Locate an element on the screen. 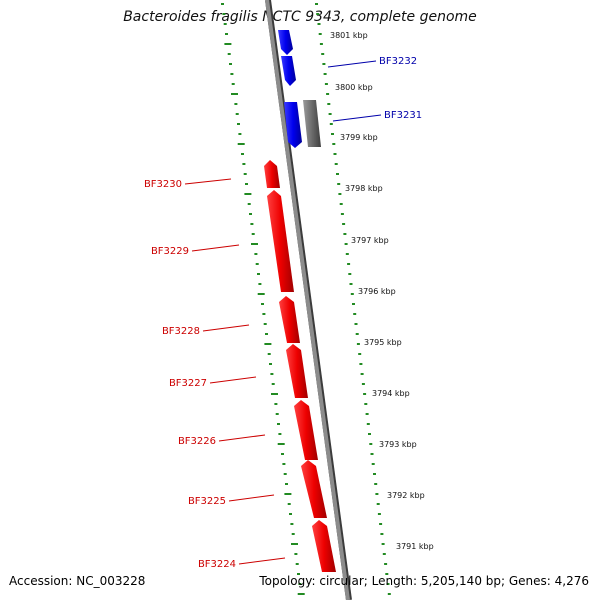 Image resolution: width=600 pixels, height=600 pixels. leader-line-bf3227 is located at coordinates (233, 380).